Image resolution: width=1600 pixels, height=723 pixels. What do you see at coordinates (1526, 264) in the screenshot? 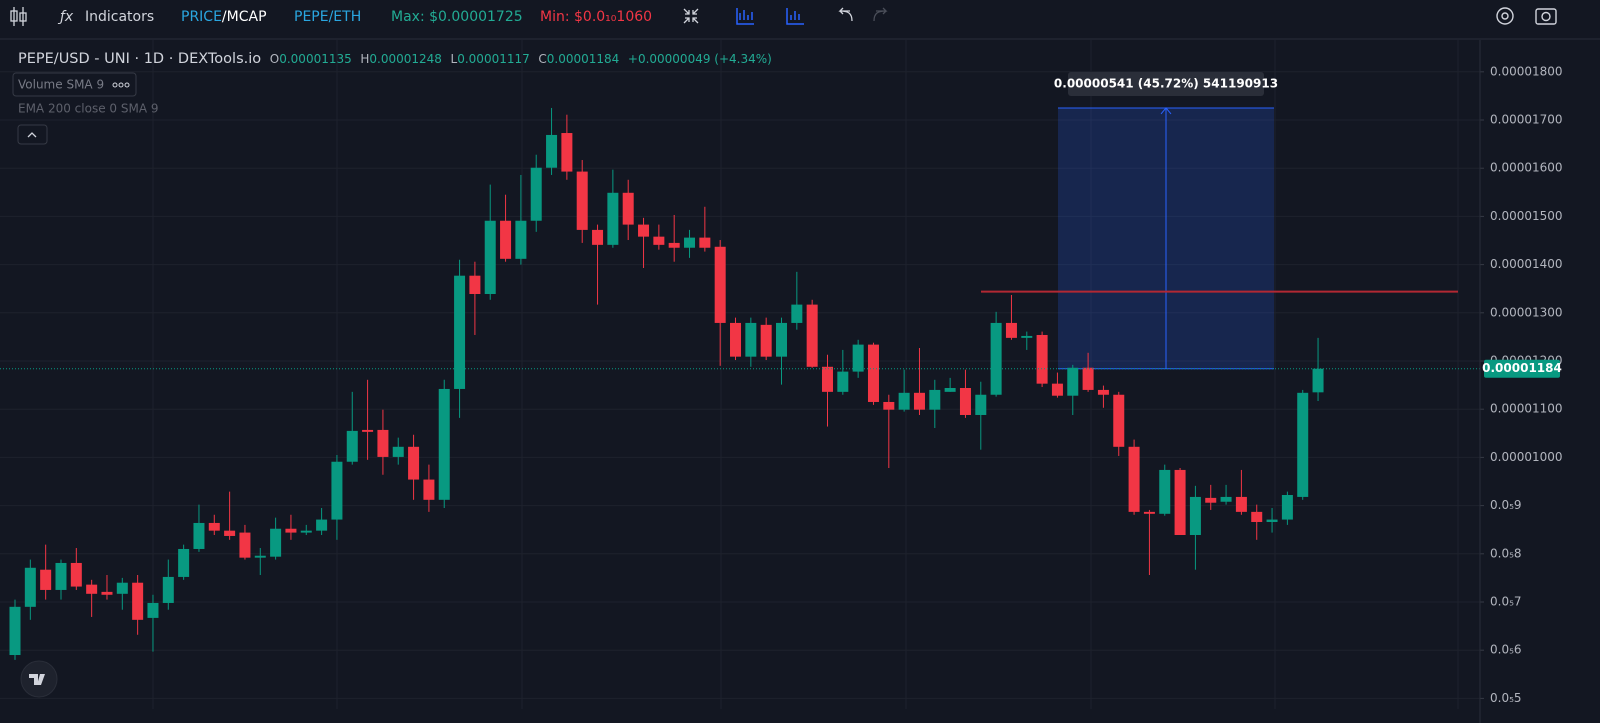
I see `y-tick-label: 0.00001400` at bounding box center [1526, 264].